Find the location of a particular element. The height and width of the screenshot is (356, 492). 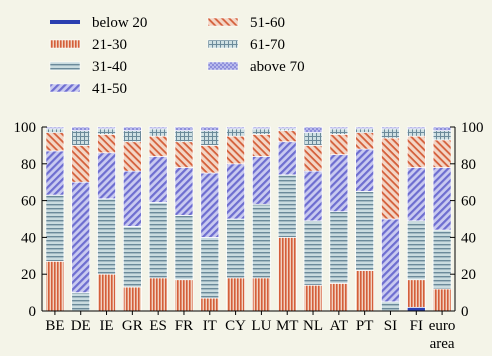

x-category-label: AT is located at coordinates (339, 326).